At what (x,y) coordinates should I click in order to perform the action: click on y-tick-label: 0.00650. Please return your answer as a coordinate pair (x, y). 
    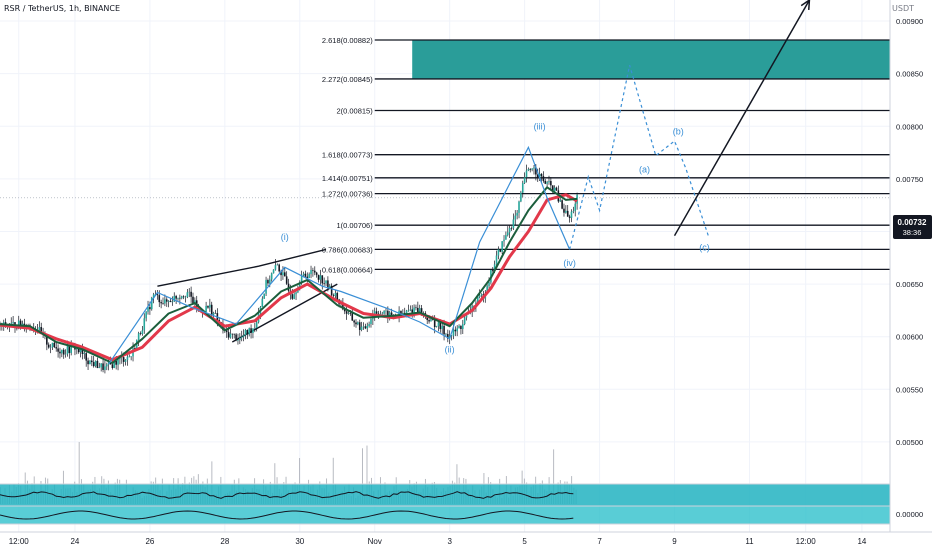
    Looking at the image, I should click on (909, 284).